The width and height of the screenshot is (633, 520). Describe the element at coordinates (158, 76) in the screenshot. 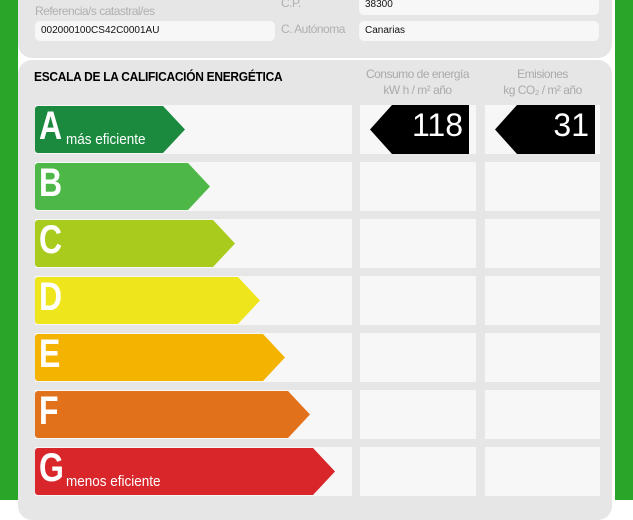

I see `scale-title: ESCALA DE LA CALIFICACIÓN ENERGÉTICA` at that location.